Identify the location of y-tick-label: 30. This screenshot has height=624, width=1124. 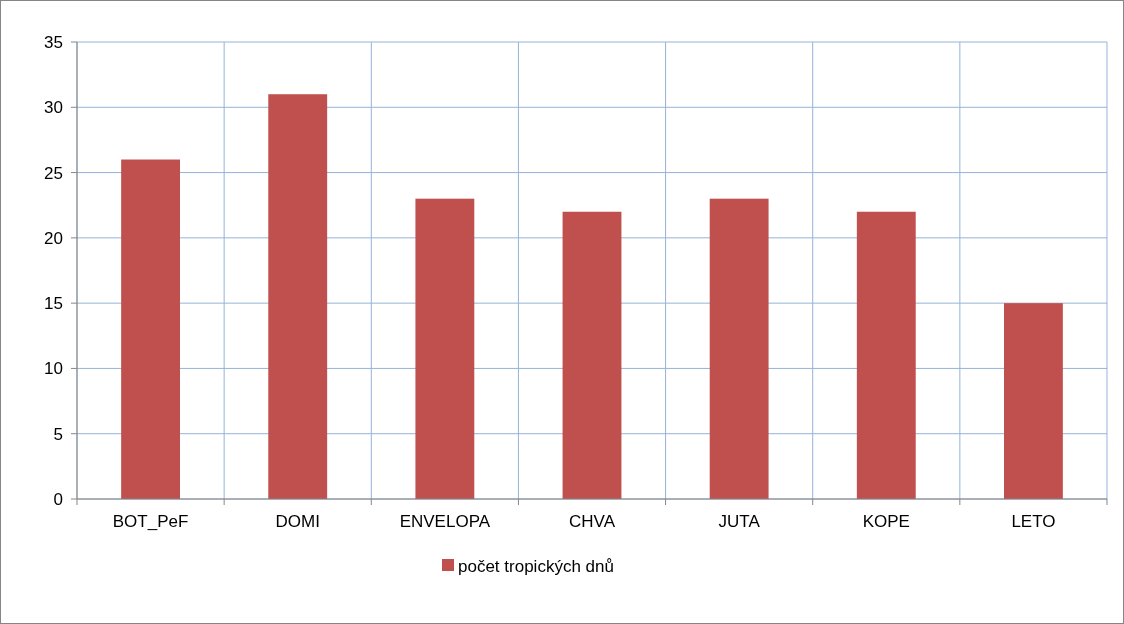
(53, 108).